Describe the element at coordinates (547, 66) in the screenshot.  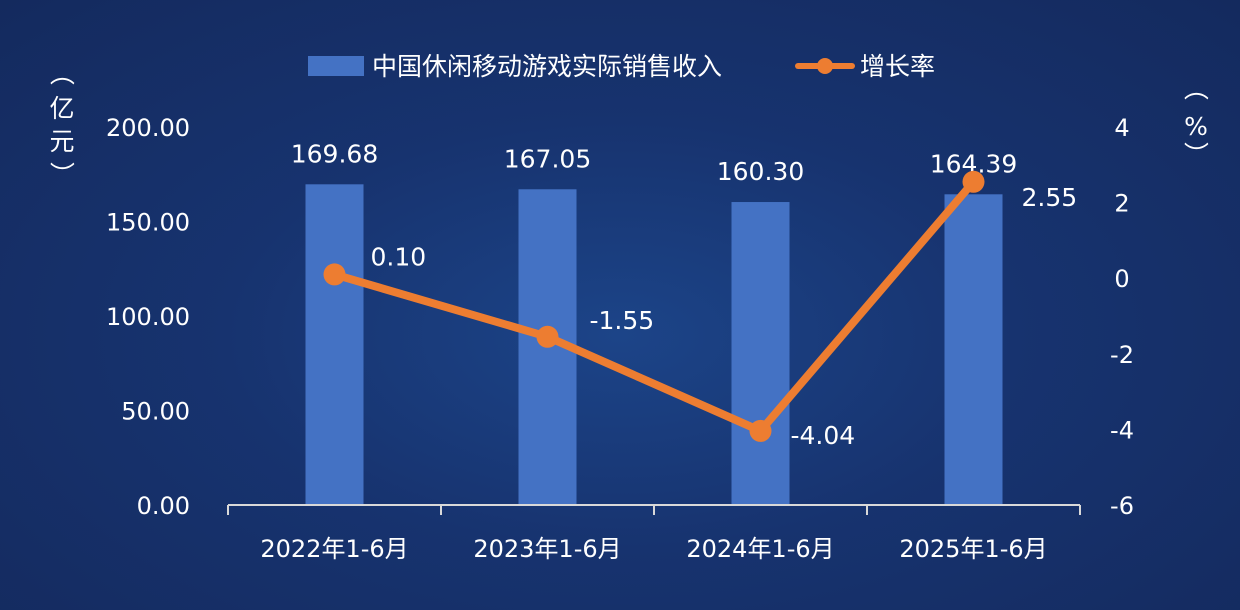
I see `legend-label-bar: 中国休闲移动游戏实际销售收入` at that location.